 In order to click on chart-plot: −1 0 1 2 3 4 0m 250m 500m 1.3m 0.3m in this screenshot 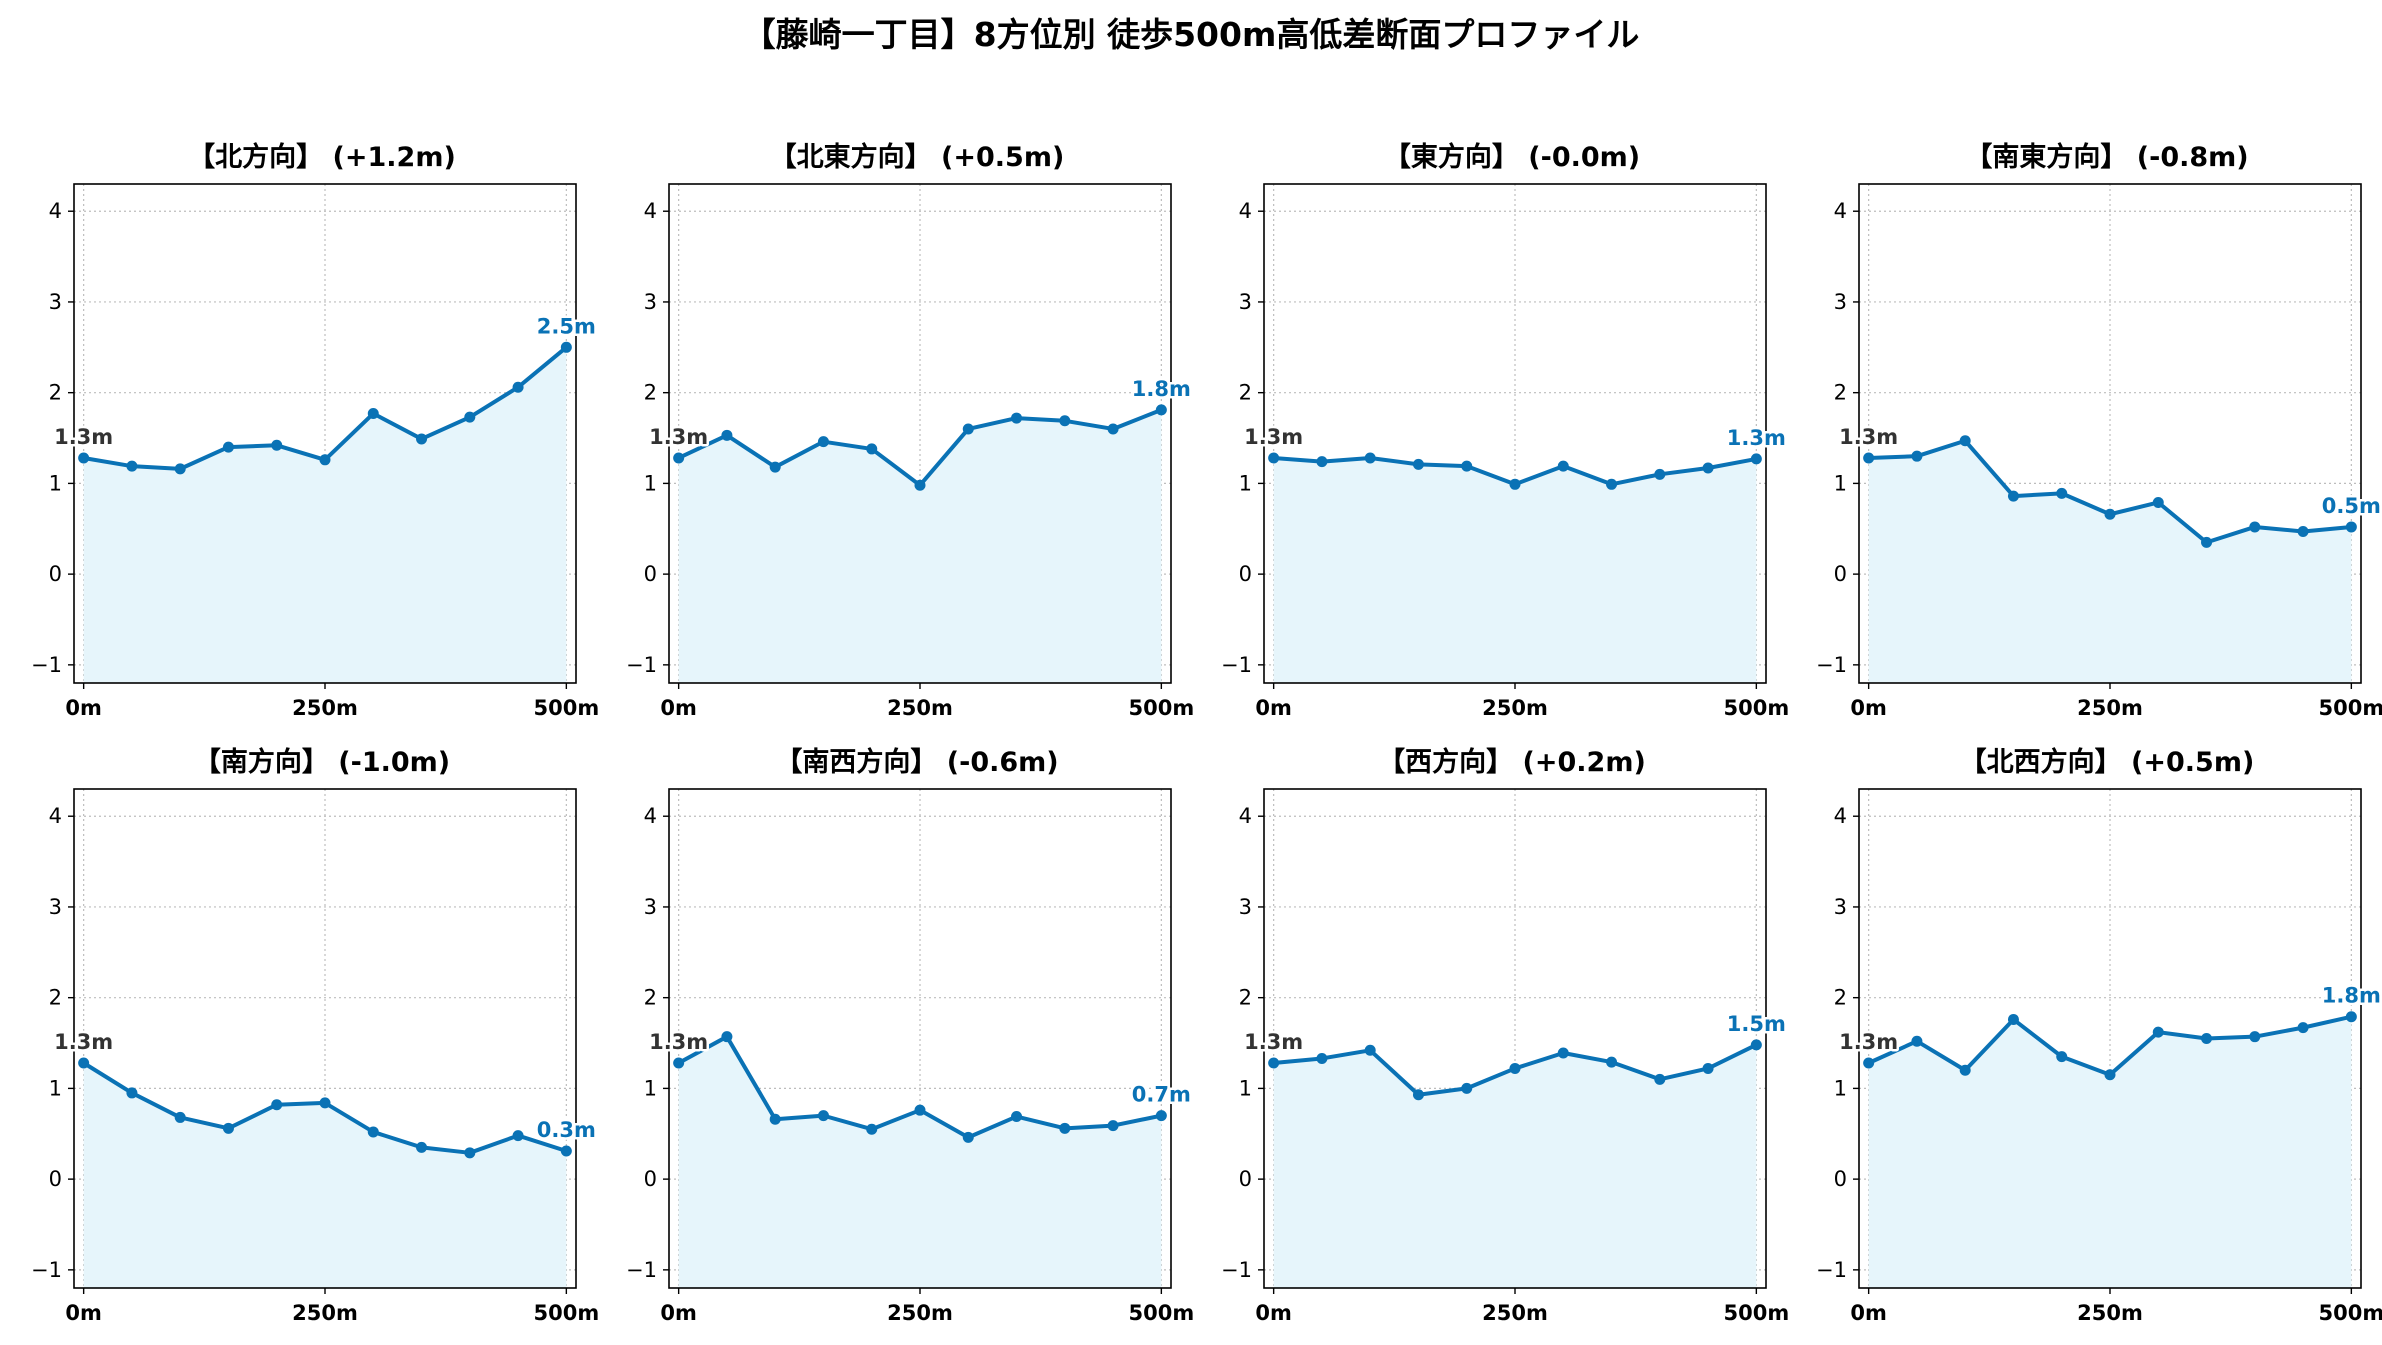, I will do `click(315, 1056)`.